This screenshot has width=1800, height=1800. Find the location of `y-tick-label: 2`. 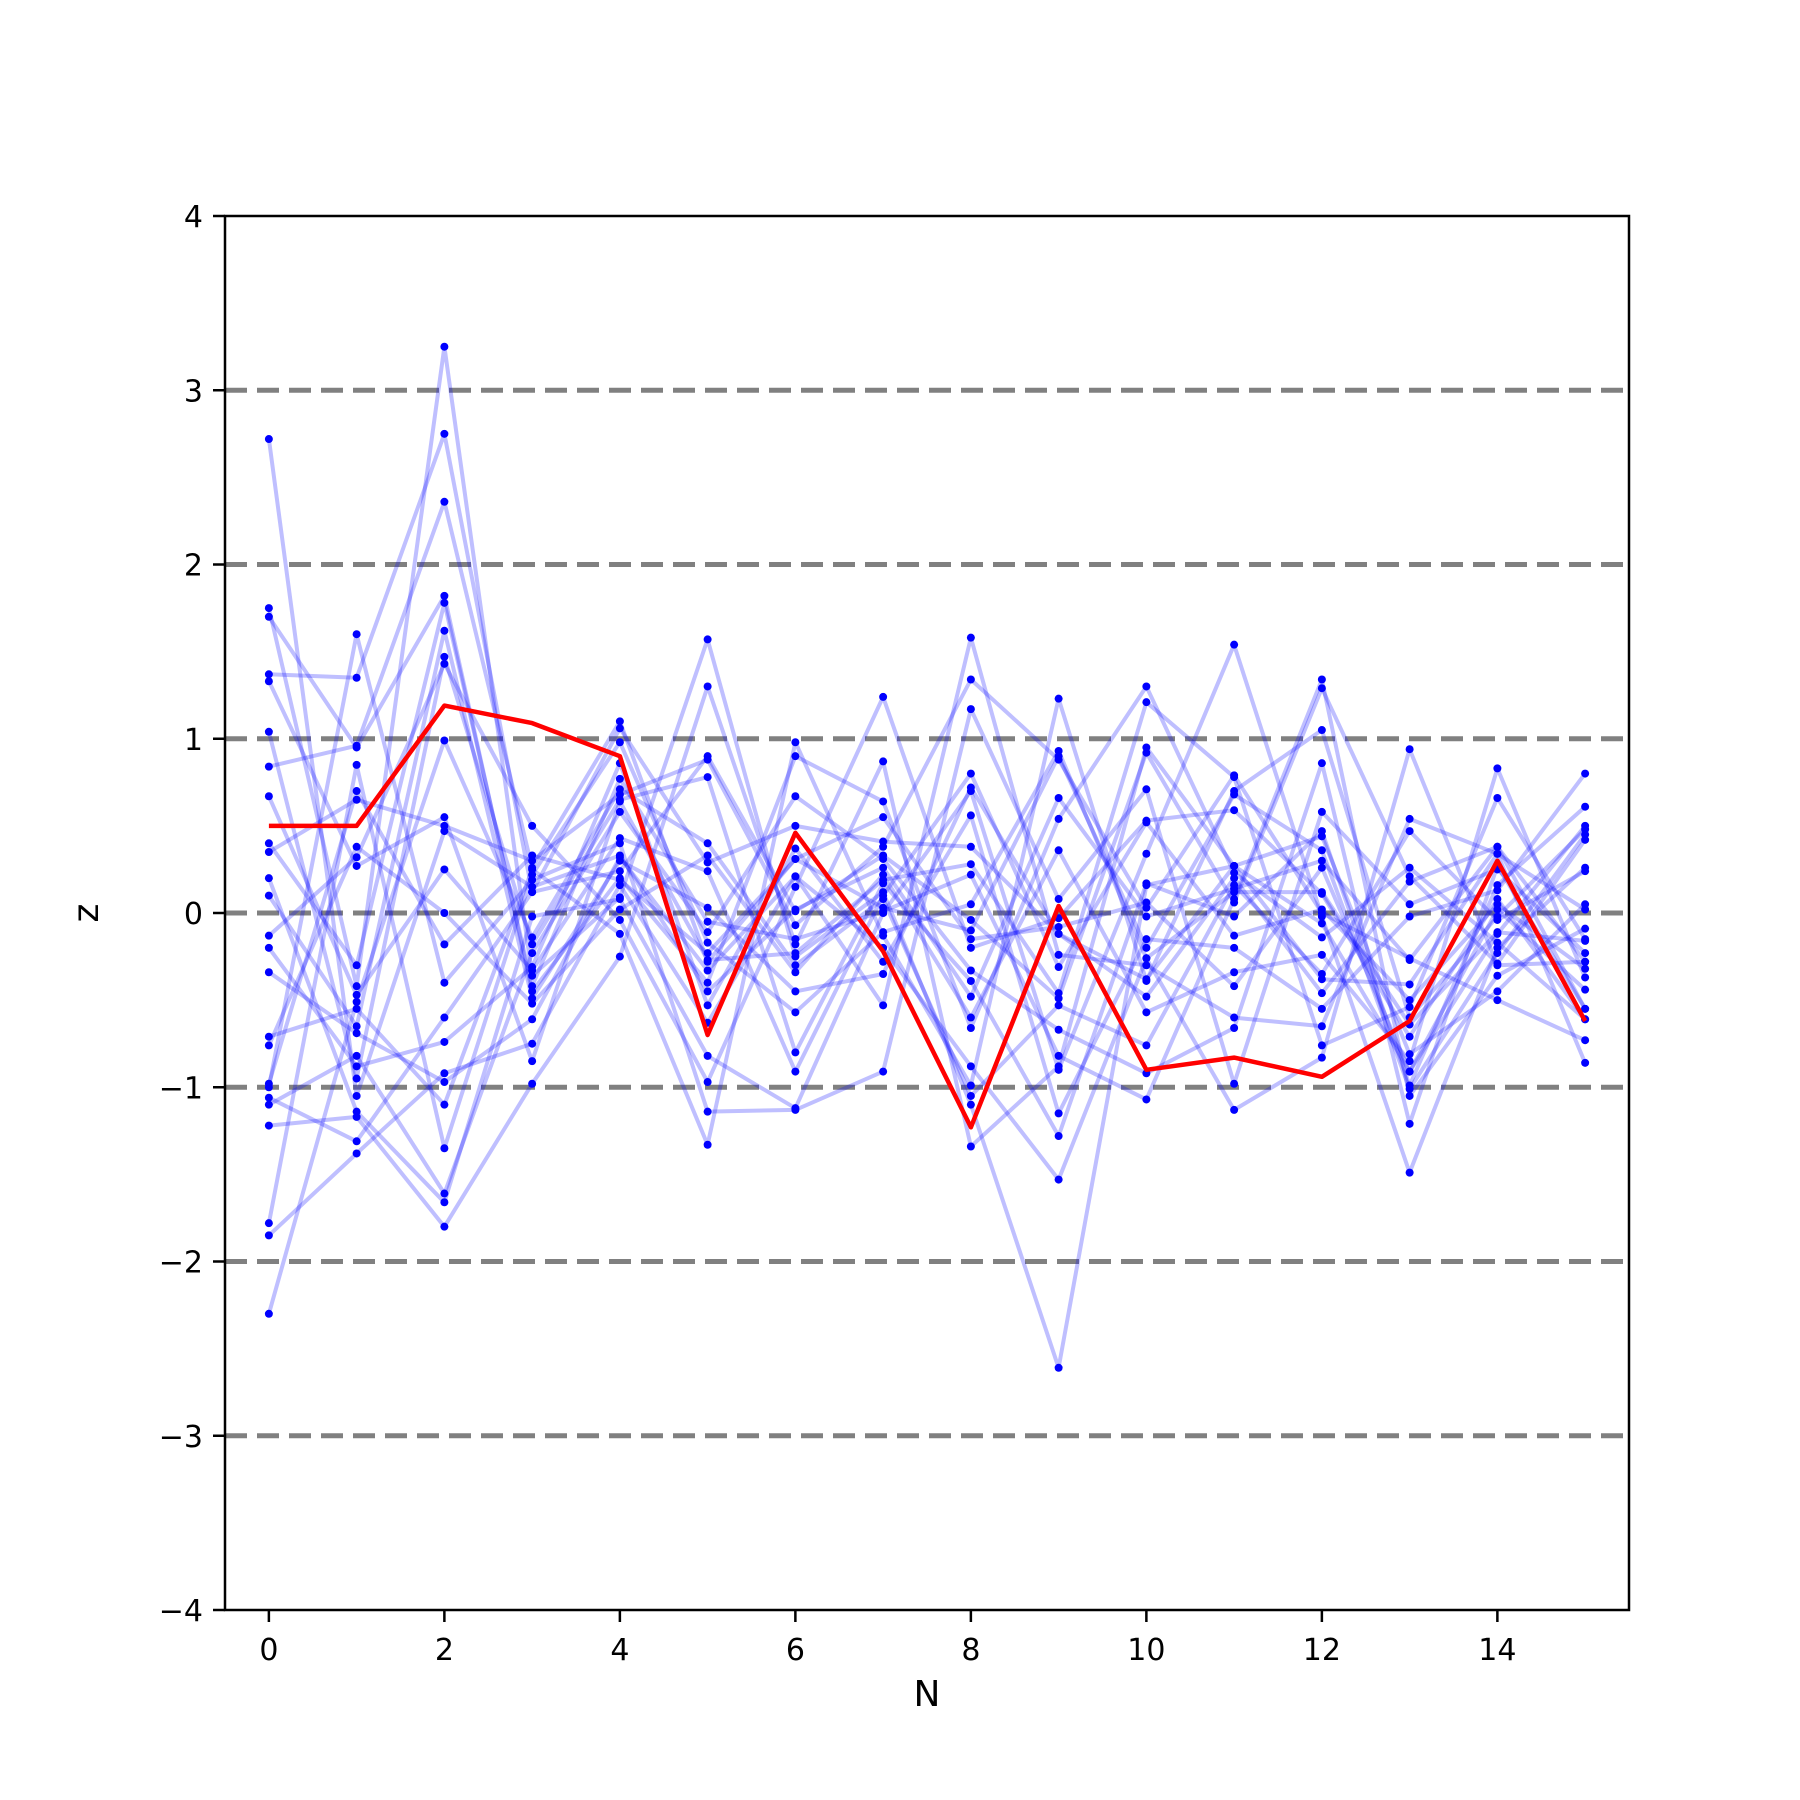

y-tick-label: 2 is located at coordinates (193, 566).